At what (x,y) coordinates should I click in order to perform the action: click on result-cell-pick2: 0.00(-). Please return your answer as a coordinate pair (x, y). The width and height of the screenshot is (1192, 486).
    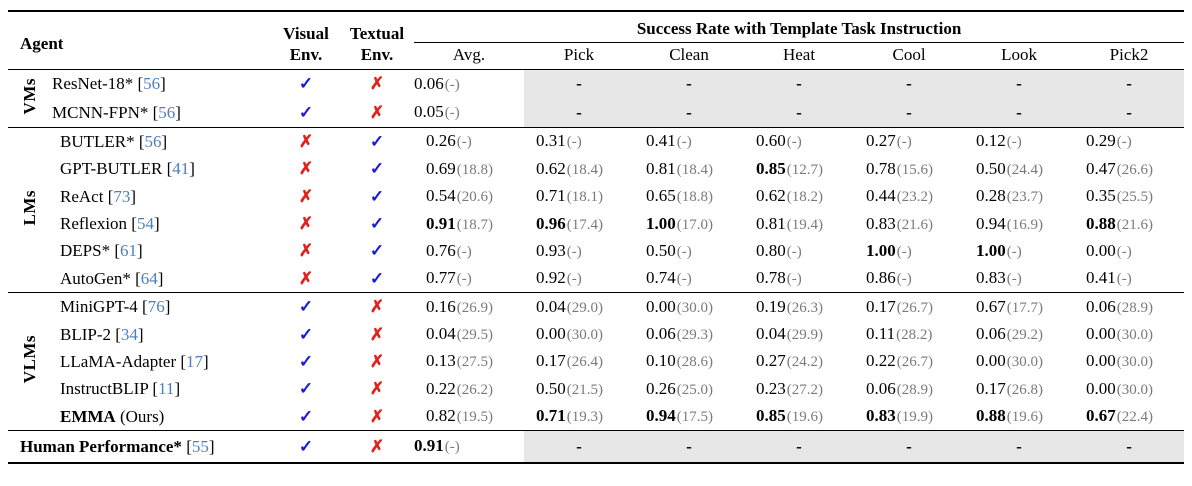
    Looking at the image, I should click on (1129, 251).